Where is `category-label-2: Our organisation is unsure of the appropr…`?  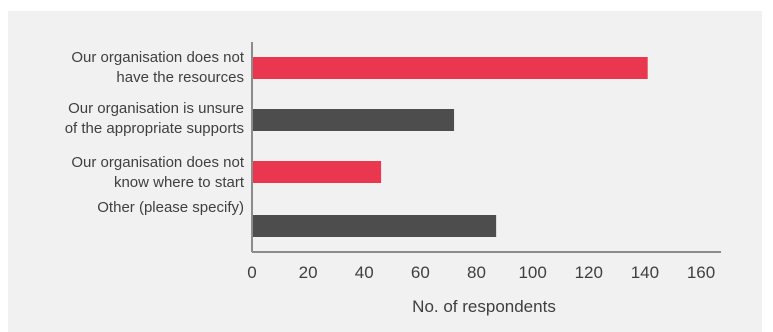 category-label-2: Our organisation is unsure of the appropr… is located at coordinates (154, 118).